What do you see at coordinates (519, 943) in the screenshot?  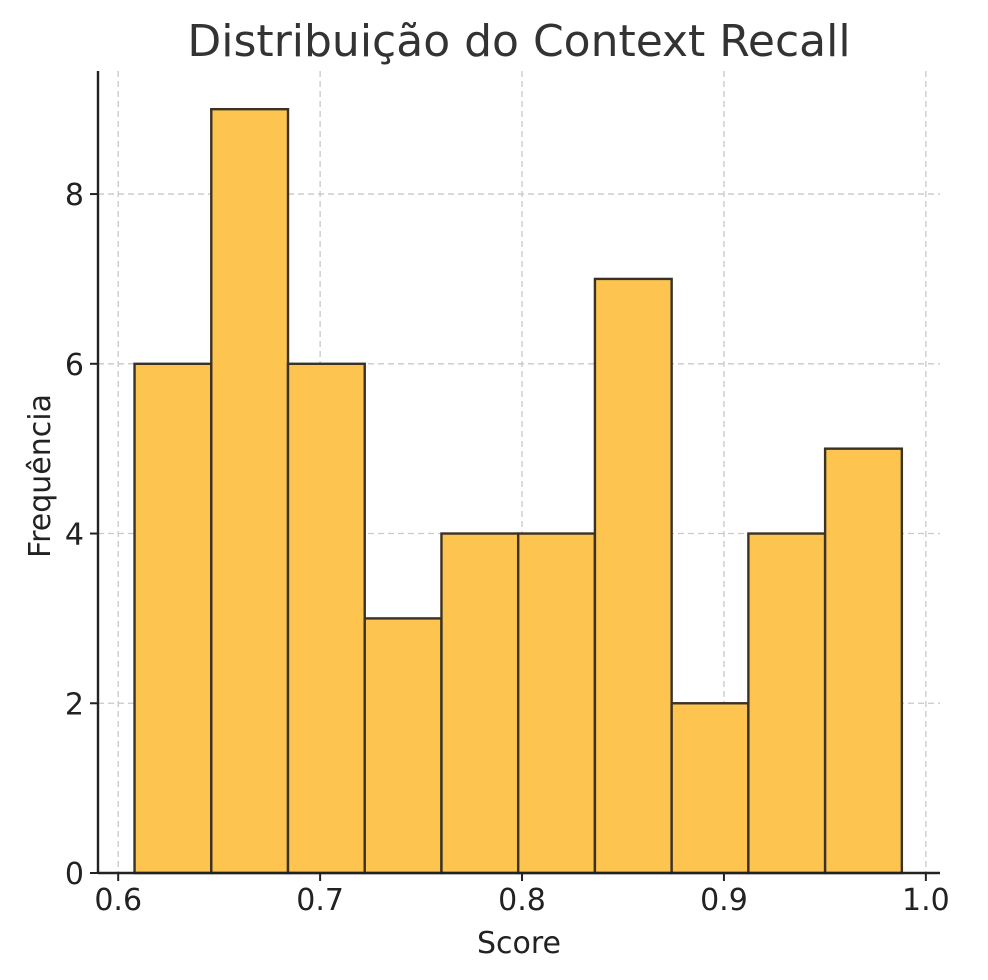 I see `x-axis-label: Score` at bounding box center [519, 943].